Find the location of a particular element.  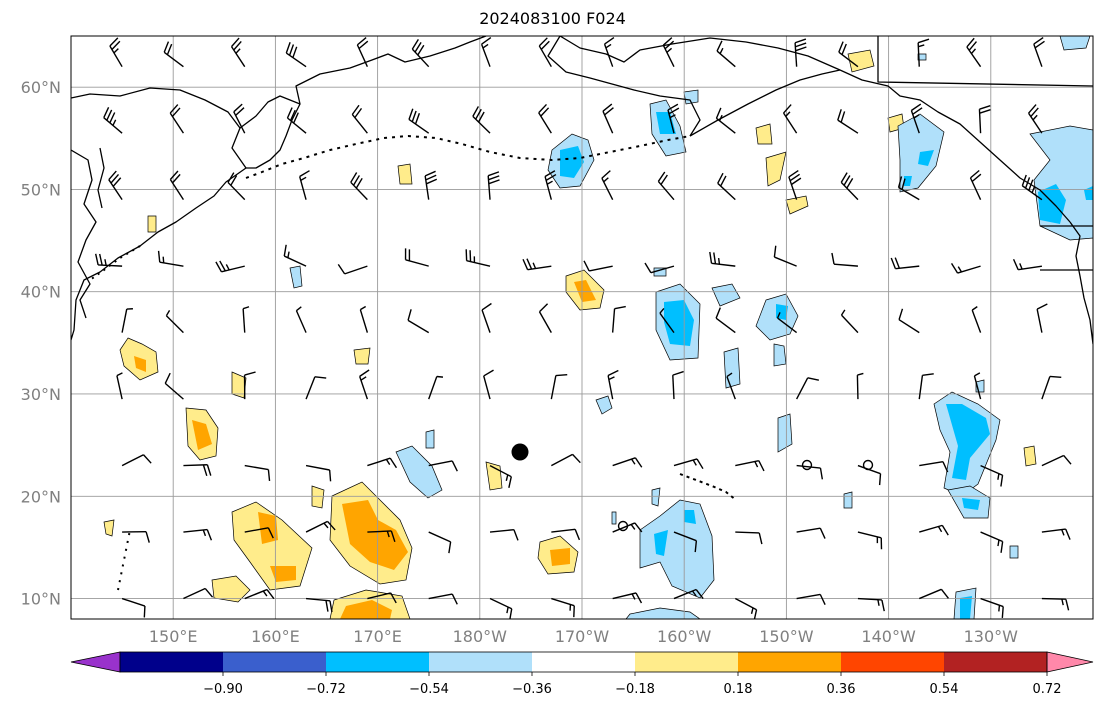

latitude-label: 50°N is located at coordinates (41, 189).